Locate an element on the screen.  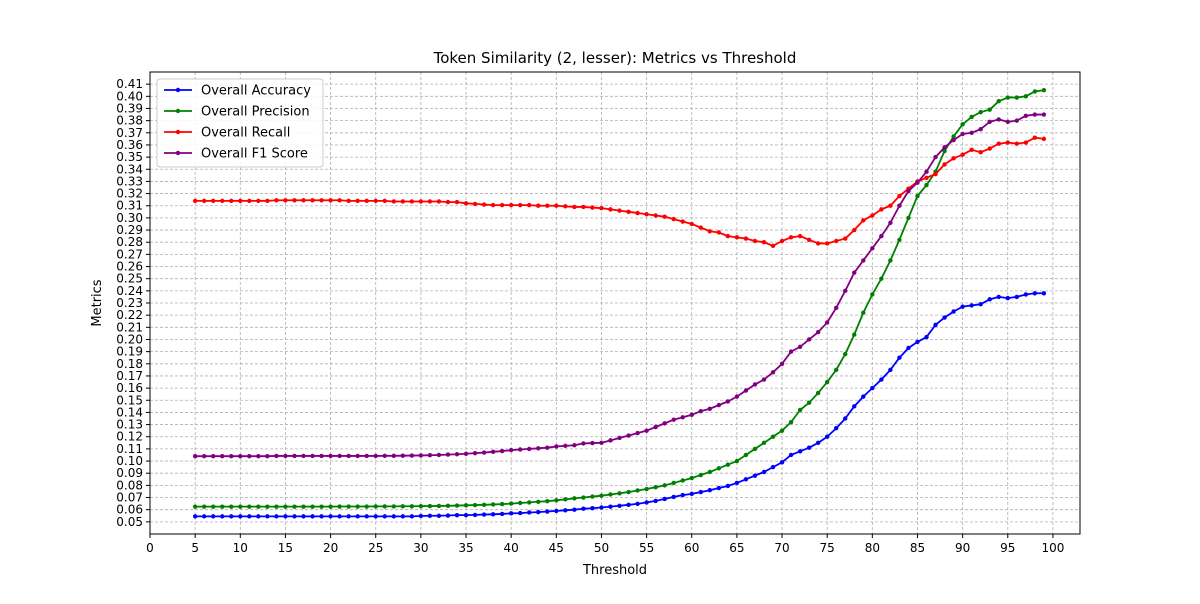
y-tick-label: 0.09 is located at coordinates (129, 473).